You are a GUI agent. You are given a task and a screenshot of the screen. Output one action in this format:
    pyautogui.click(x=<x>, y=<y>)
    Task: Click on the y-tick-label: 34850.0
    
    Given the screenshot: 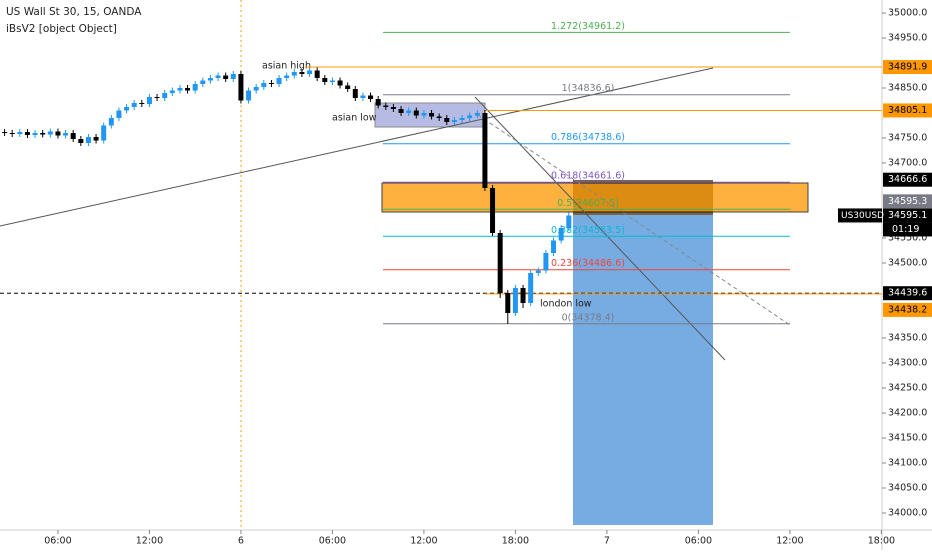 What is the action you would take?
    pyautogui.click(x=907, y=88)
    